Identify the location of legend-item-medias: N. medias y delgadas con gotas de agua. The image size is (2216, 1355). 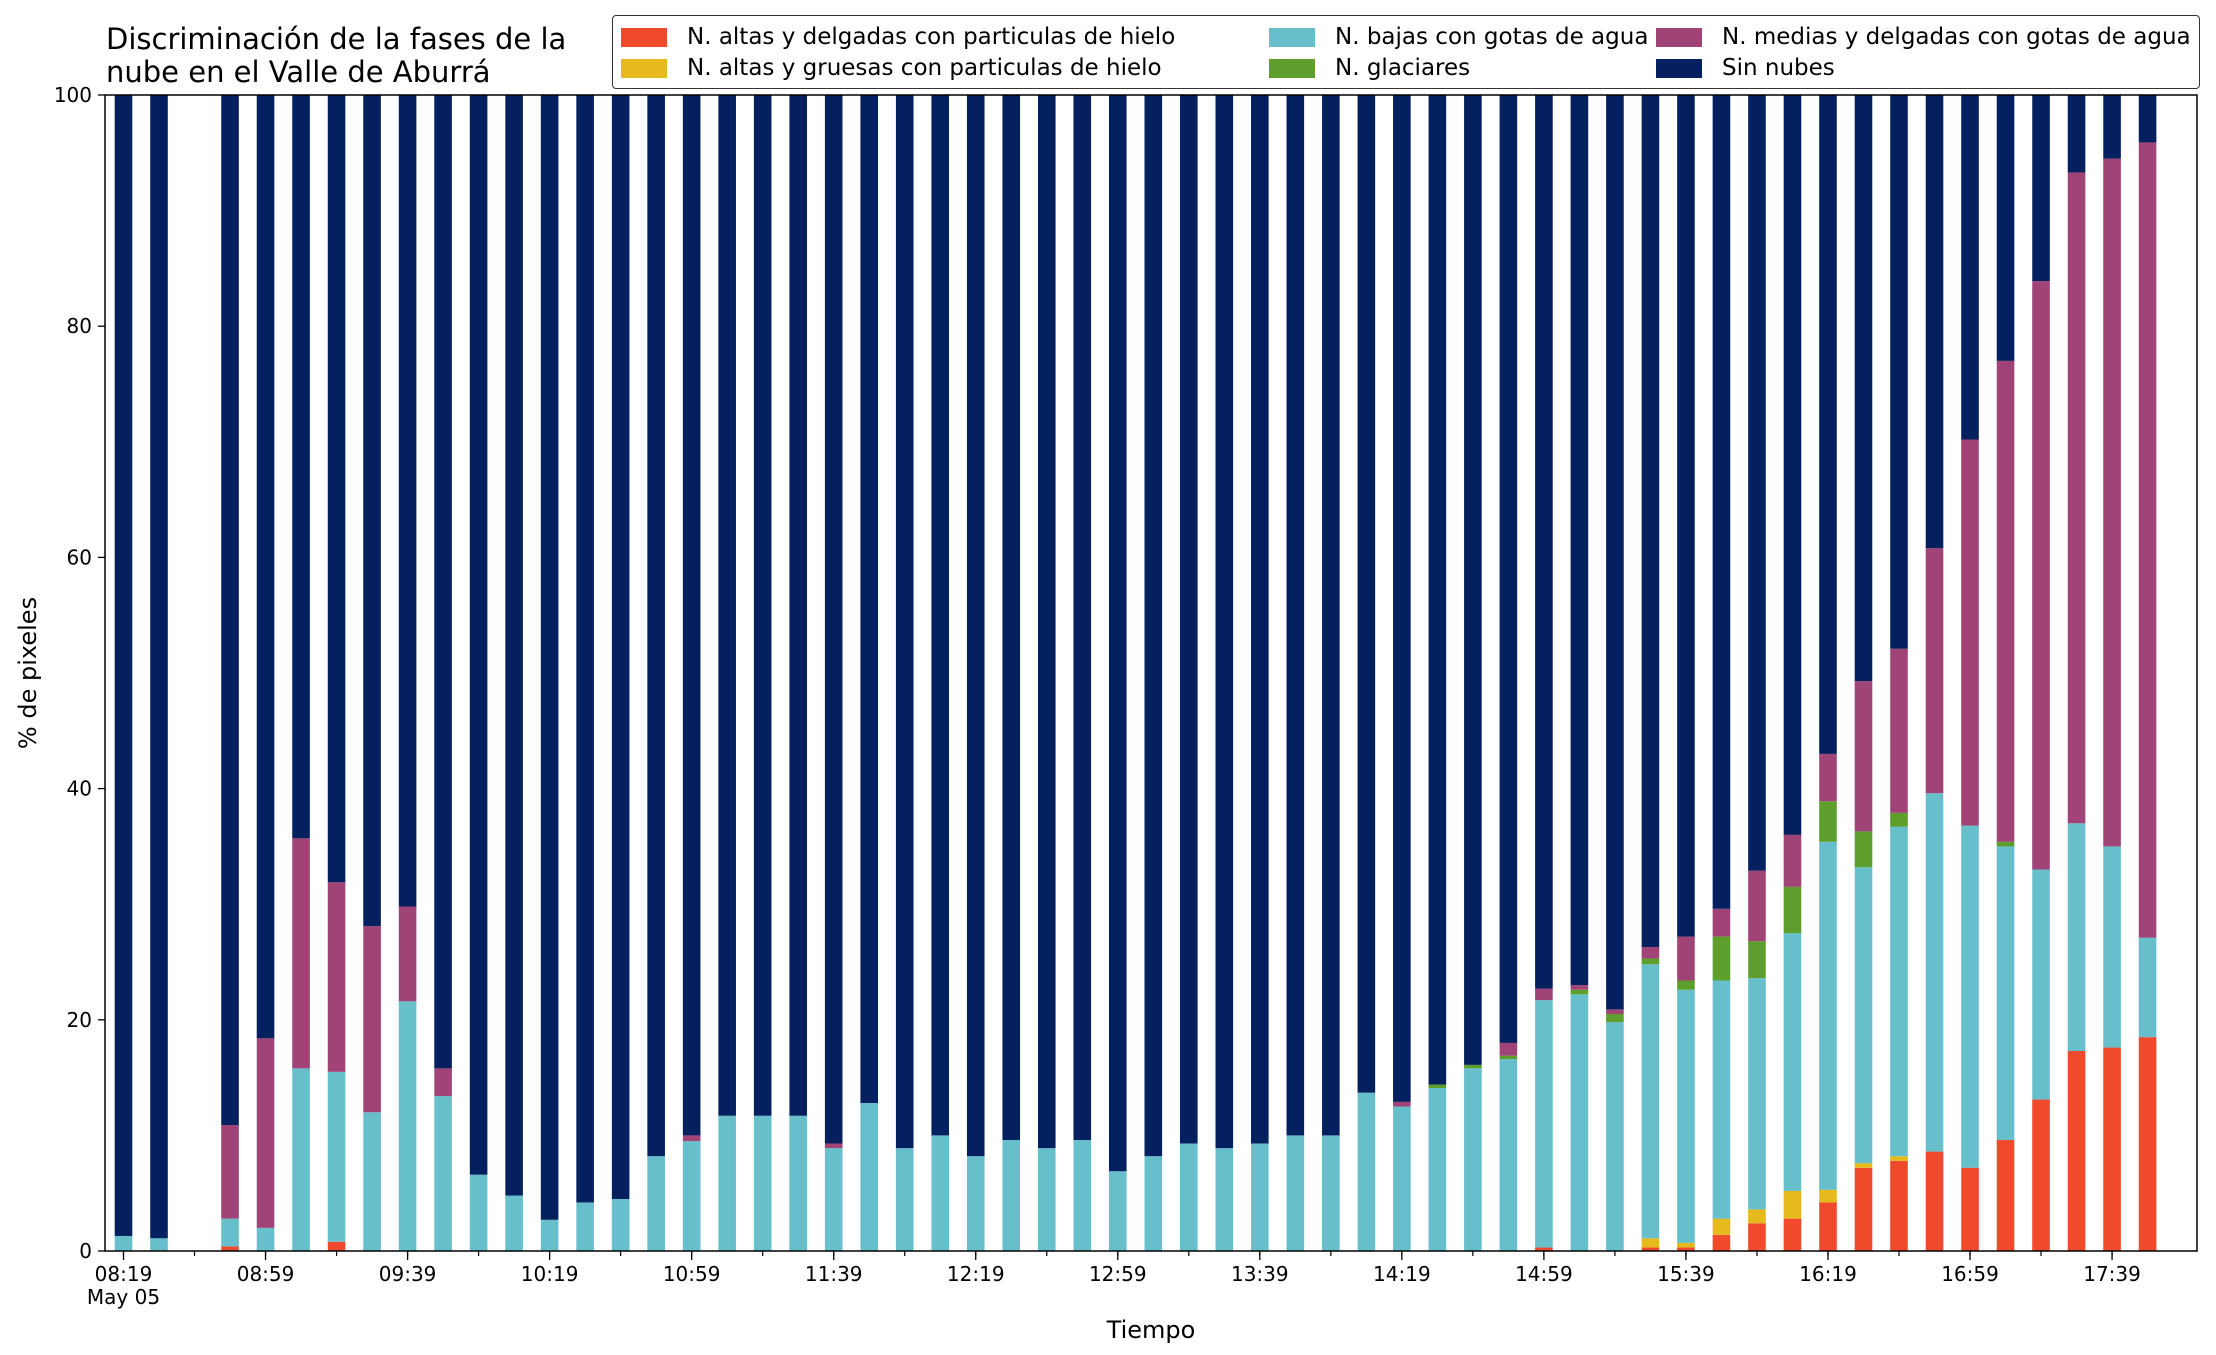
(1923, 37).